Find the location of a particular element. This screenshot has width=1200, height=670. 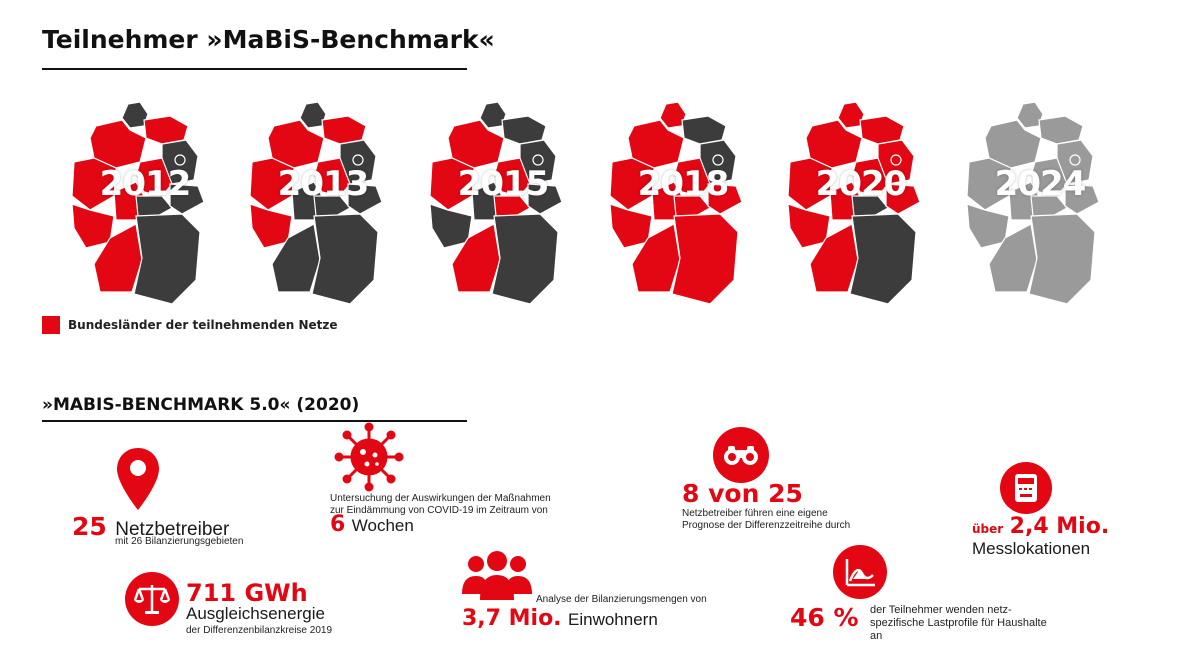

stat-netzbetreiber: 25 Netzbetreiber is located at coordinates (150, 526).